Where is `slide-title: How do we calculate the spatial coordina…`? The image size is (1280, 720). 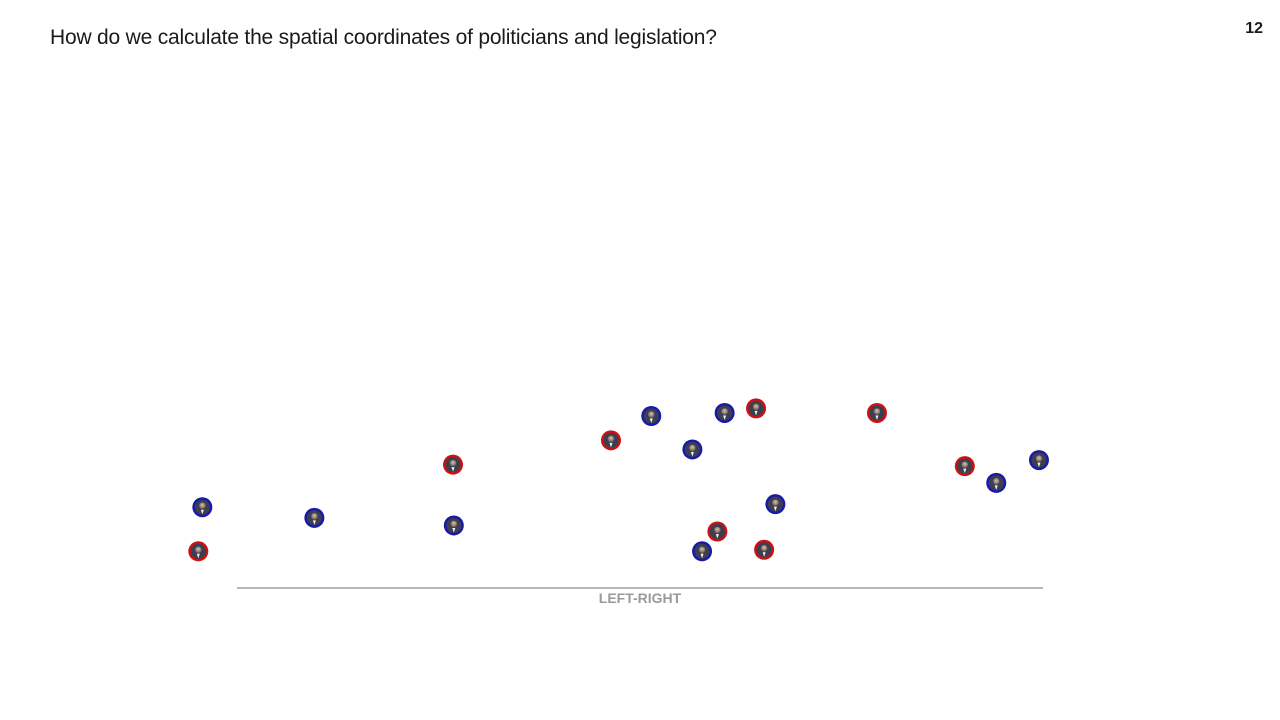
slide-title: How do we calculate the spatial coordina… is located at coordinates (383, 37).